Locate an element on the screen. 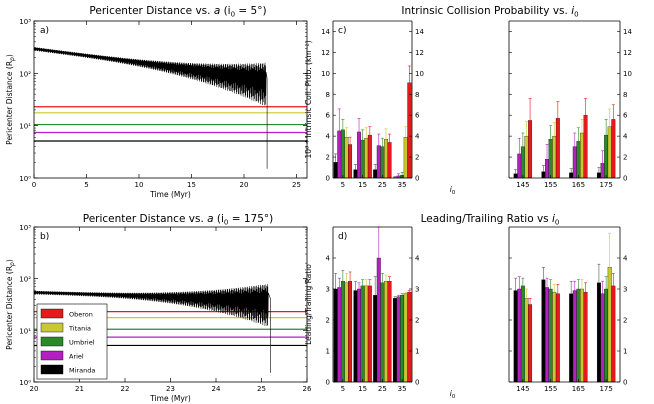 The height and width of the screenshot is (404, 654). y-tick-label-mid: 2 is located at coordinates (417, 321).